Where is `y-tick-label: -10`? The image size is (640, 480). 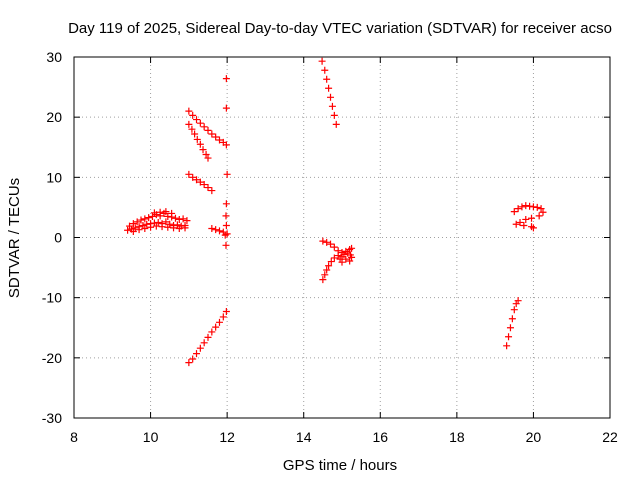 y-tick-label: -10 is located at coordinates (52, 298).